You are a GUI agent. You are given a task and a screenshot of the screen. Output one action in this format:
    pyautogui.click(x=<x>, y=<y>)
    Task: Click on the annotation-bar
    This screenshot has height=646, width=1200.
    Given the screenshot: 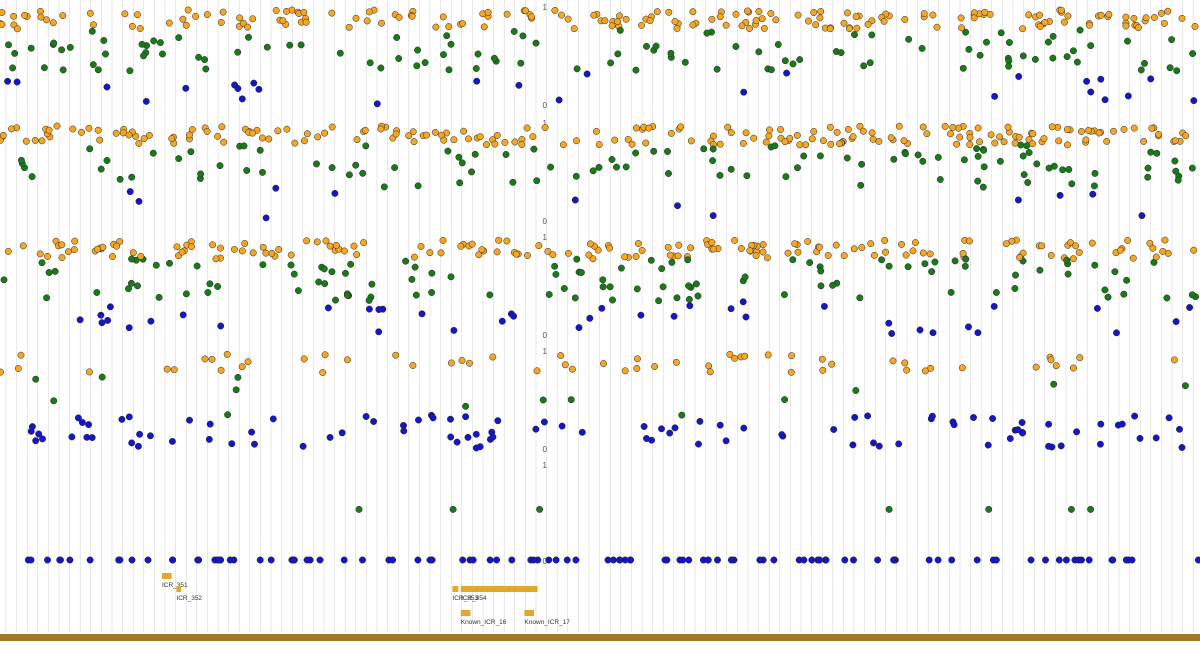 What is the action you would take?
    pyautogui.click(x=465, y=613)
    